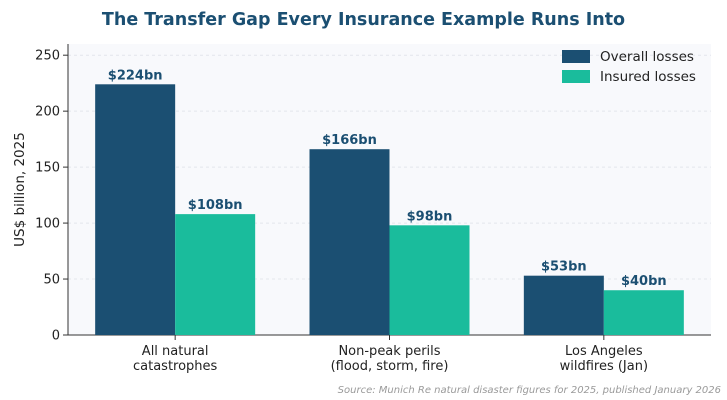 The width and height of the screenshot is (727, 400). I want to click on bar-value-label: $53bn, so click(564, 267).